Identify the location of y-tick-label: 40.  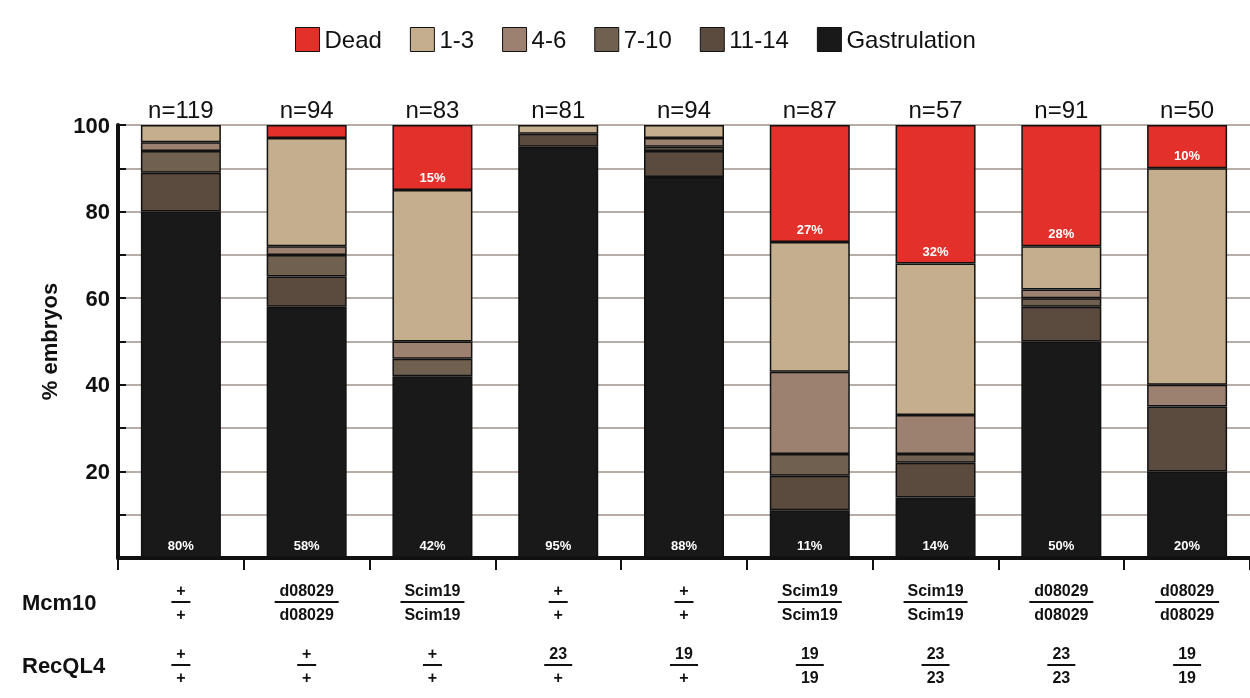
(97, 385).